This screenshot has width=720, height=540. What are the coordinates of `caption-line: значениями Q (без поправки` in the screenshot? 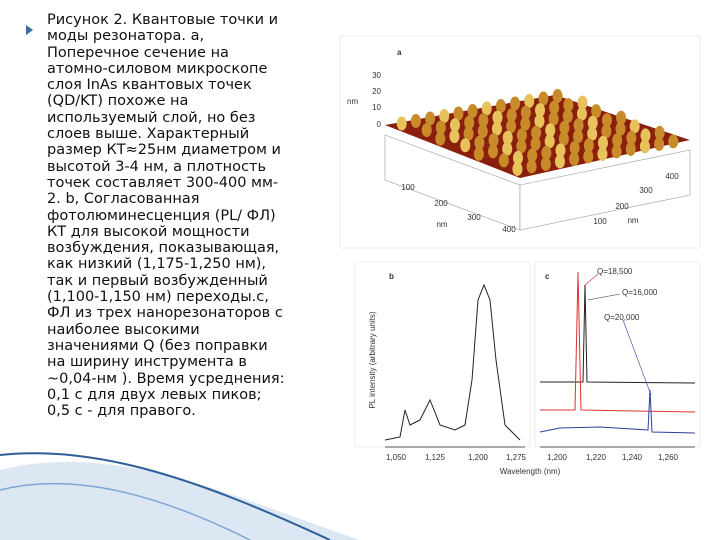 It's located at (157, 345).